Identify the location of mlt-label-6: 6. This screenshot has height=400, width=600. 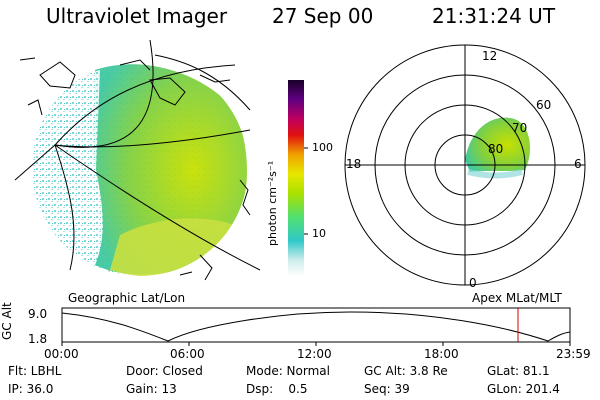
(578, 164).